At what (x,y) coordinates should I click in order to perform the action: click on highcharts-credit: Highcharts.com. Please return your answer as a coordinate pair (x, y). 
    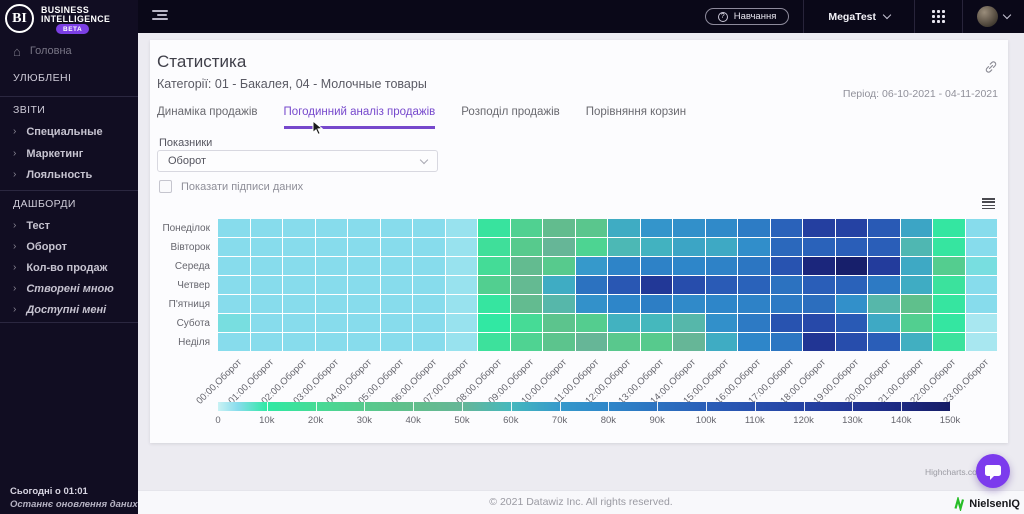
    Looking at the image, I should click on (954, 472).